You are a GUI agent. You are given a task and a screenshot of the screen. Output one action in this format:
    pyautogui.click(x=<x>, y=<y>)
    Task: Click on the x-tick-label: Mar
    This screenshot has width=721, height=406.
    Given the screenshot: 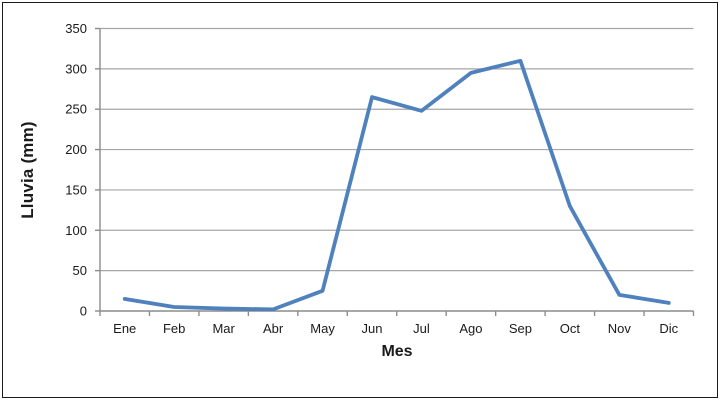 What is the action you would take?
    pyautogui.click(x=223, y=328)
    